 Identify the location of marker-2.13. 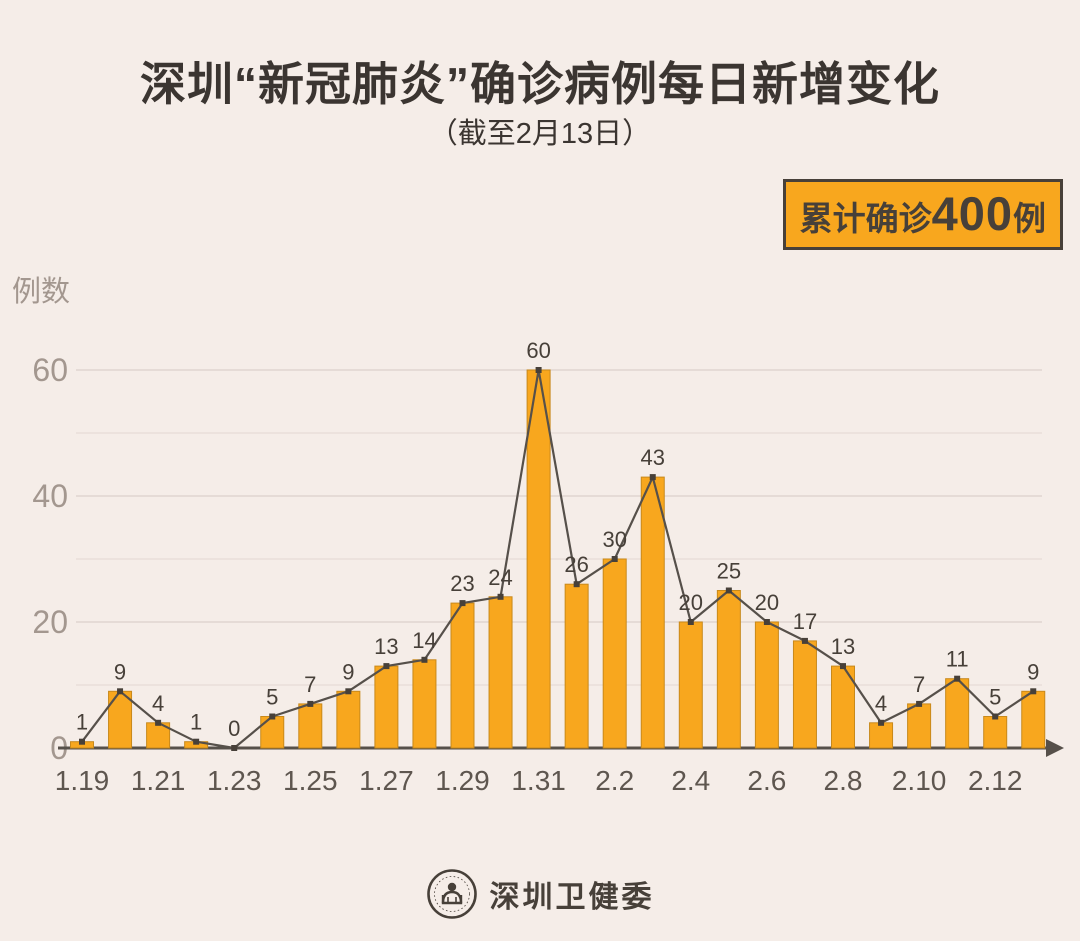
(1033, 691).